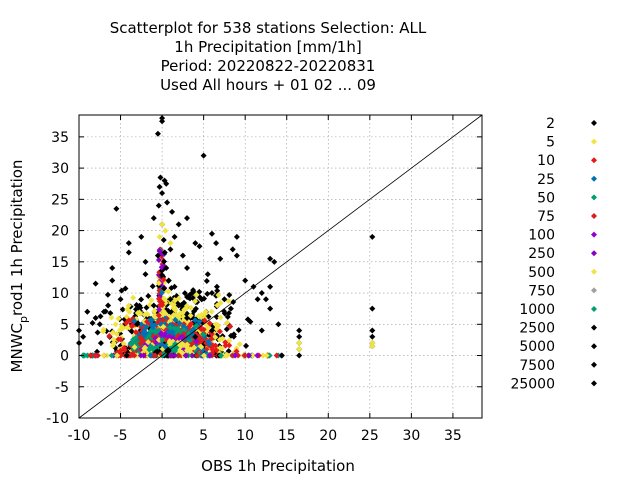 This screenshot has width=640, height=480. I want to click on legend-label: 100, so click(541, 236).